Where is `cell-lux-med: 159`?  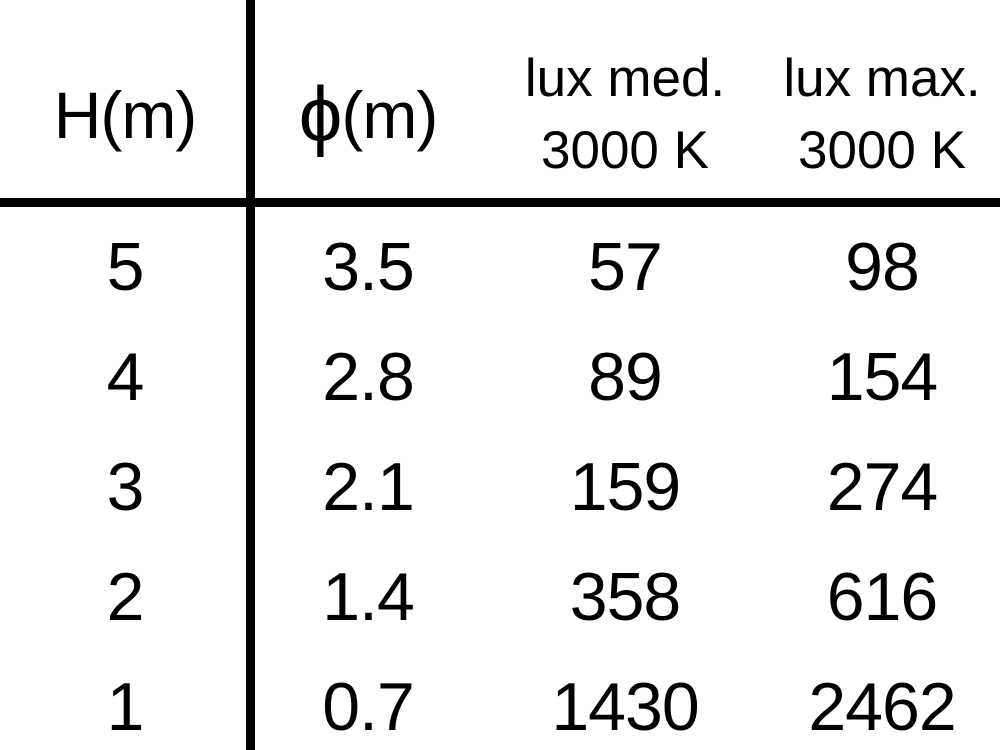
cell-lux-med: 159 is located at coordinates (625, 487).